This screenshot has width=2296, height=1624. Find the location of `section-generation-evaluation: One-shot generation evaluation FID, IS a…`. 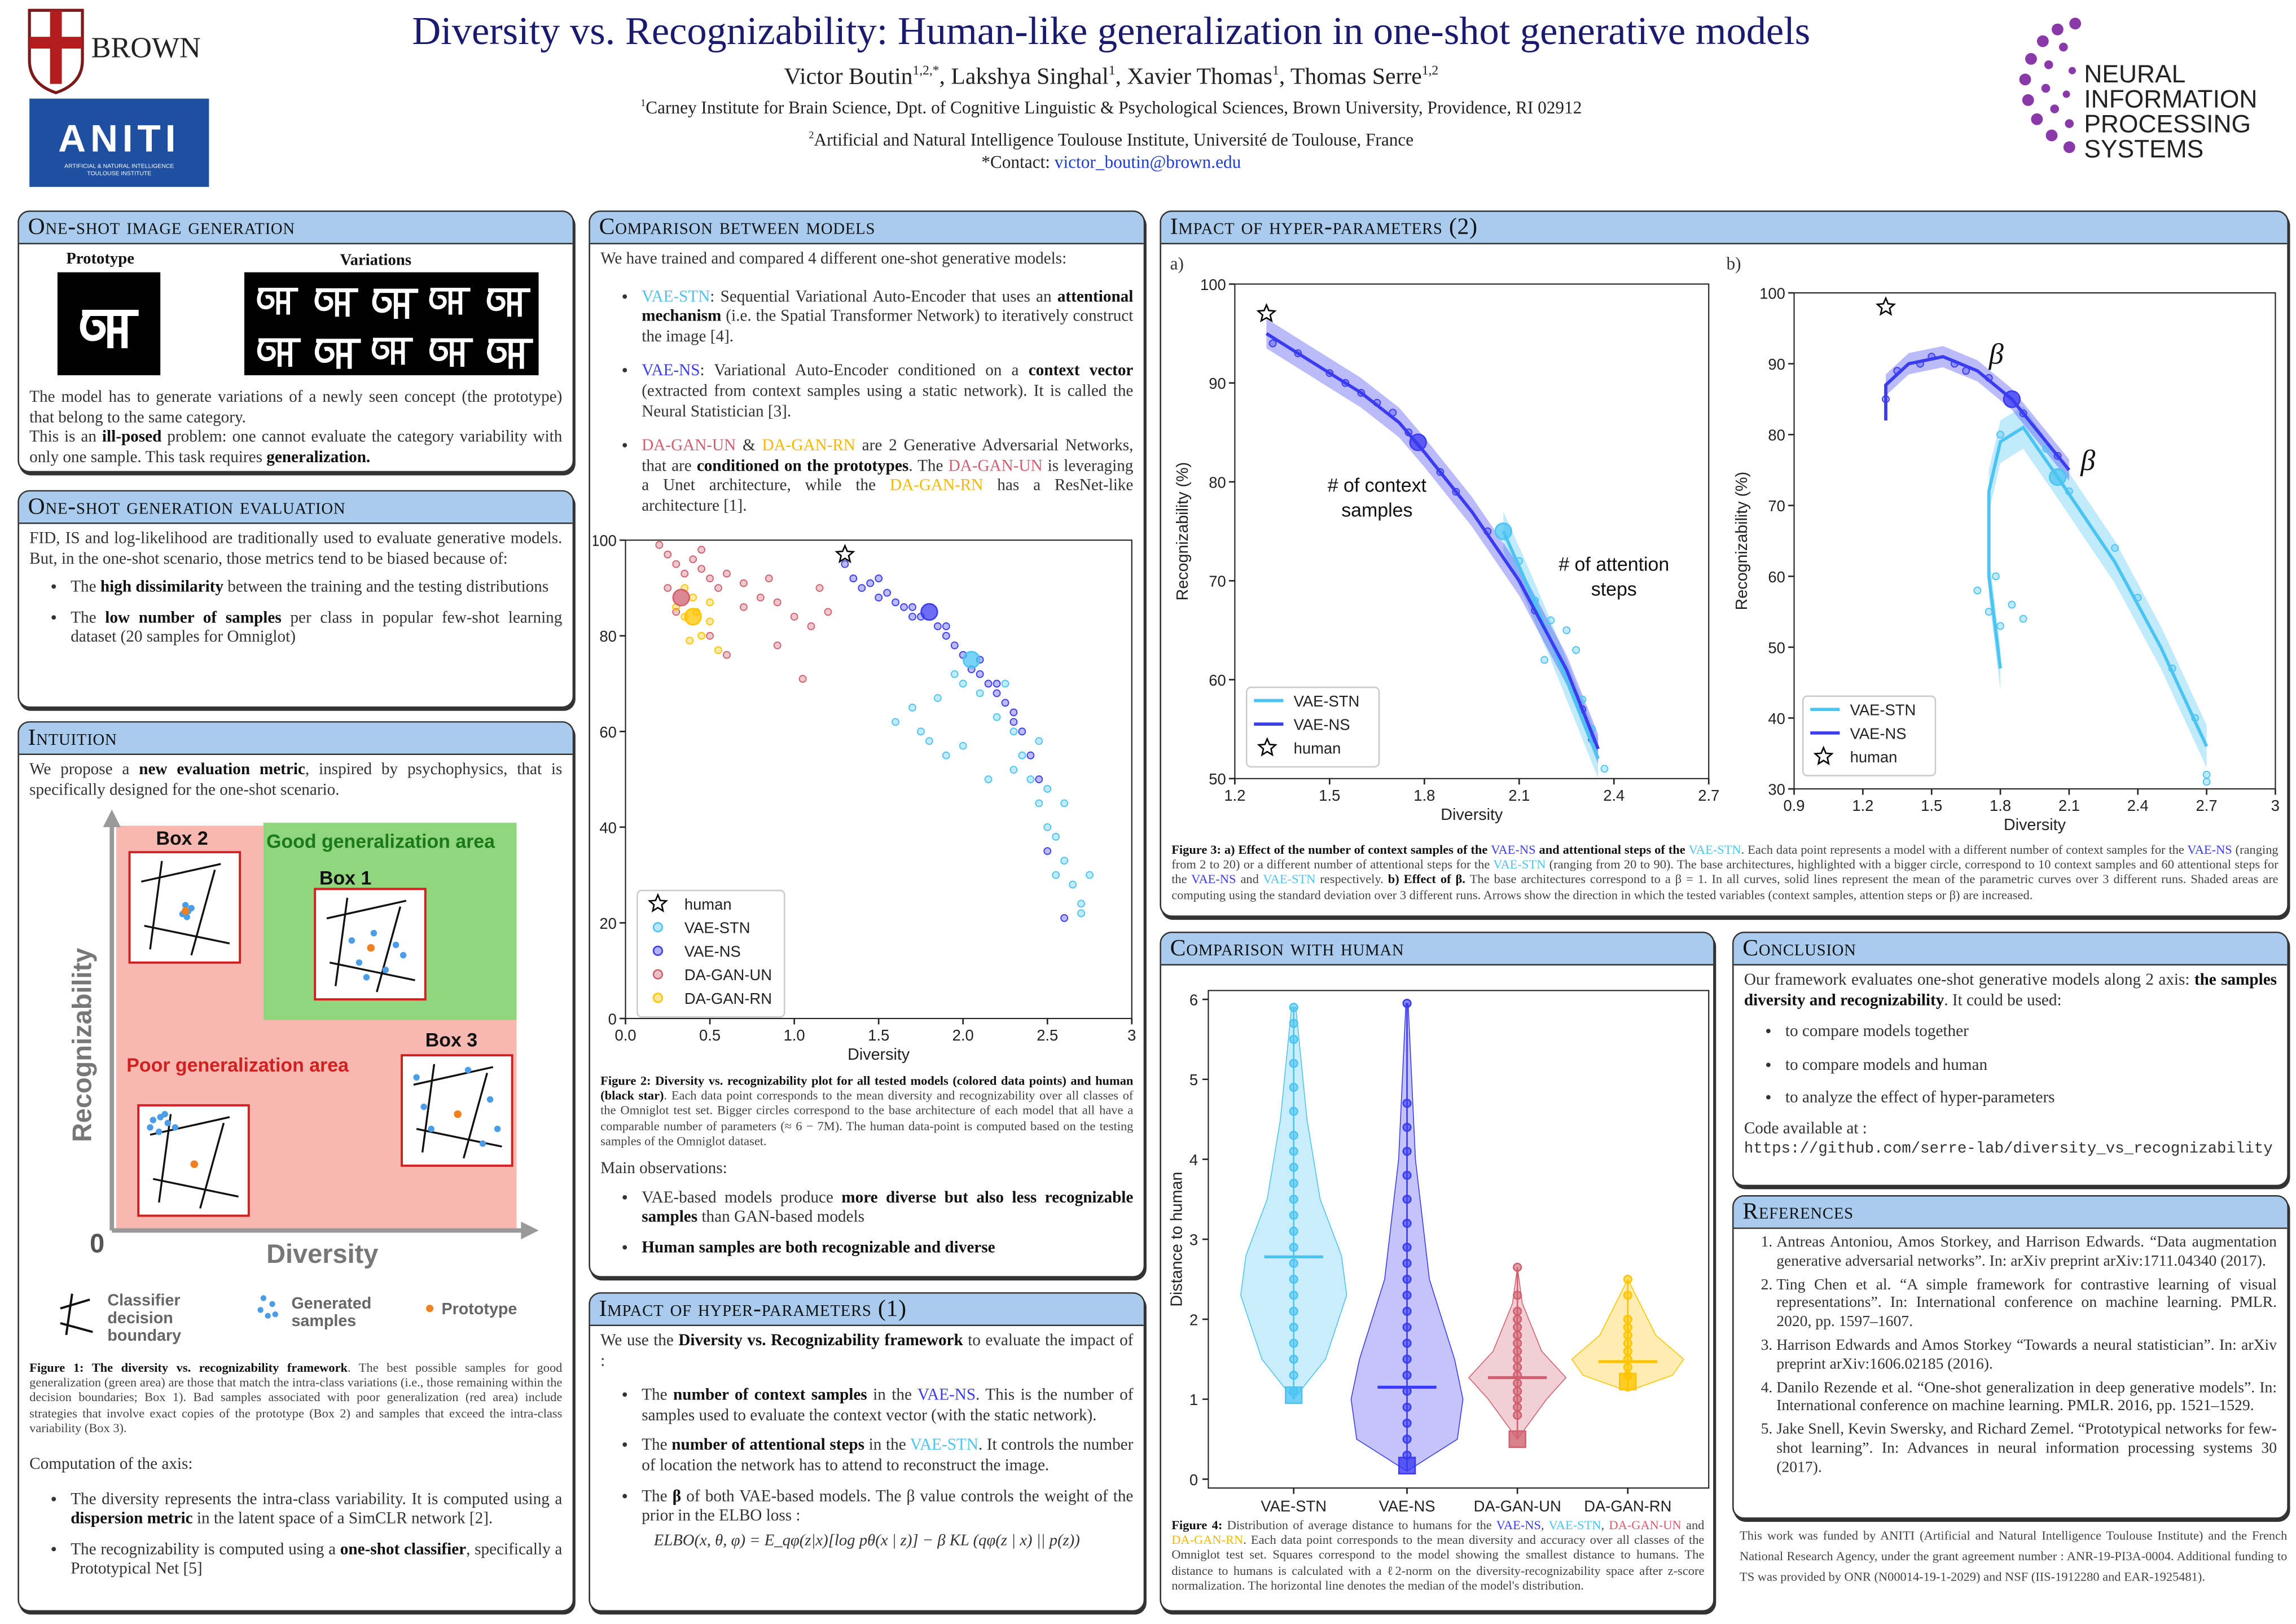

section-generation-evaluation: One-shot generation evaluation FID, IS a… is located at coordinates (296, 599).